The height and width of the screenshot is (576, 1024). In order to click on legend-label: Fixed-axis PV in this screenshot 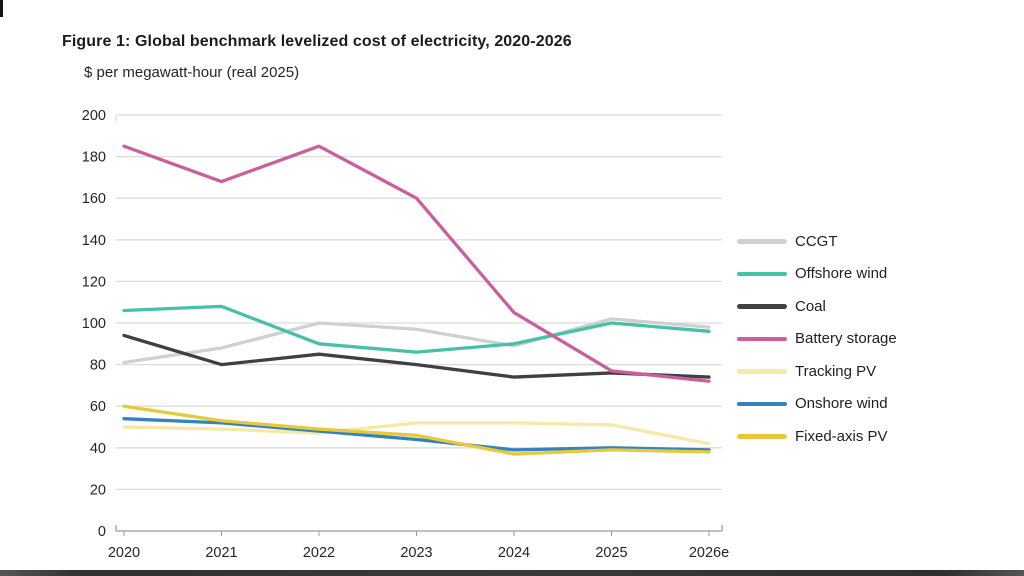, I will do `click(841, 436)`.